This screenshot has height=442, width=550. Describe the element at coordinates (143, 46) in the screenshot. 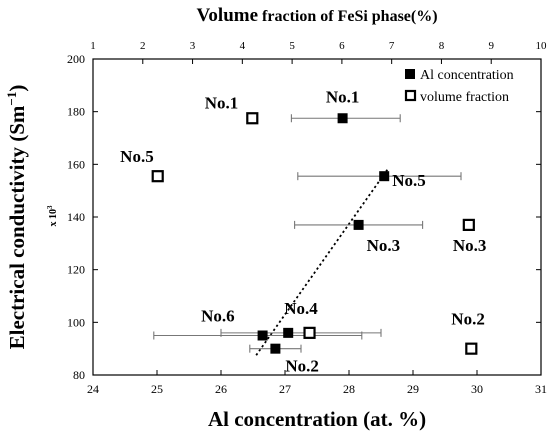

I see `x2-tick-label: 2` at that location.